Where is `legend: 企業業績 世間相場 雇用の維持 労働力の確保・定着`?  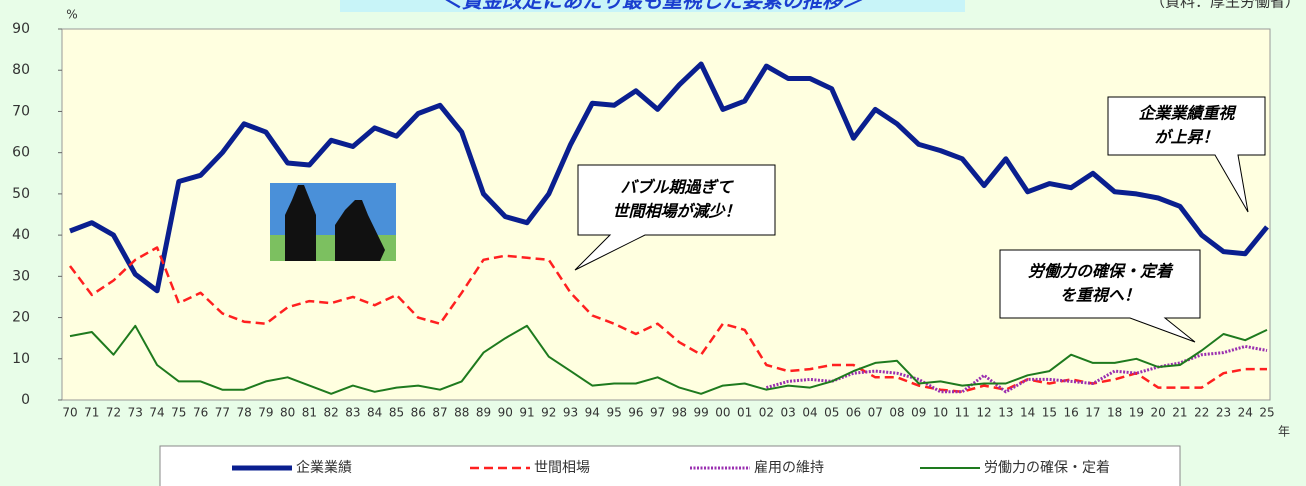 legend: 企業業績 世間相場 雇用の維持 労働力の確保・定着 is located at coordinates (670, 465).